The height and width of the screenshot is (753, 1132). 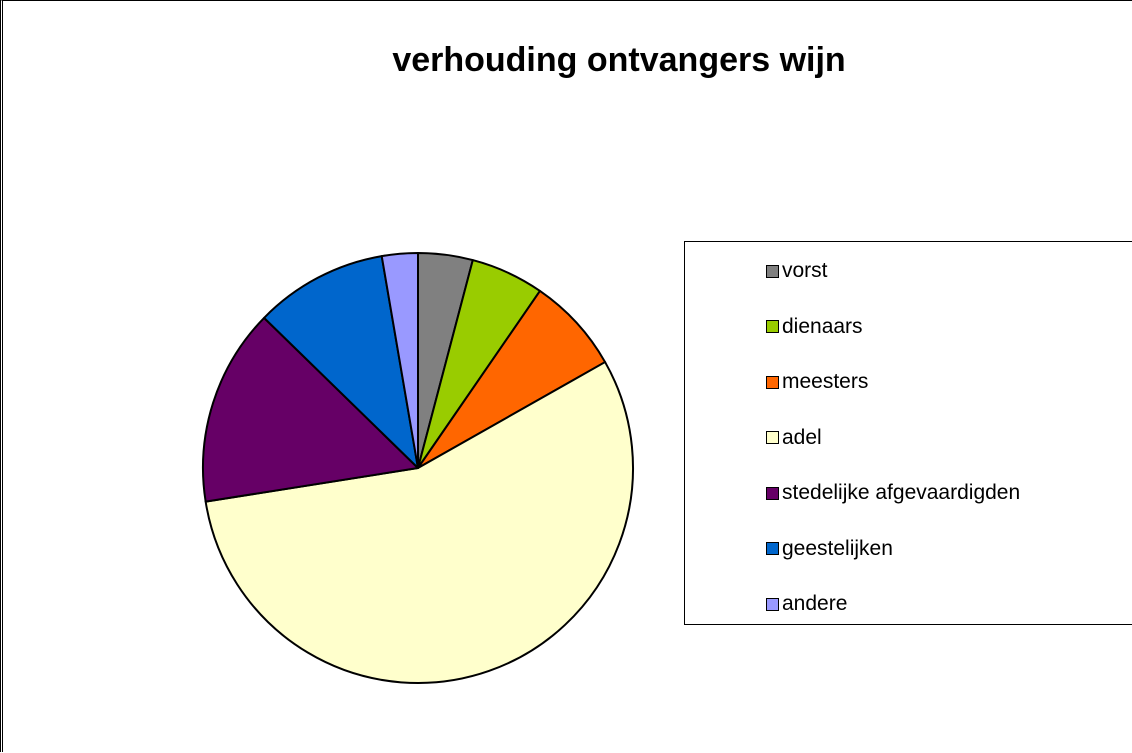 What do you see at coordinates (772, 271) in the screenshot?
I see `legend-swatch-vorst` at bounding box center [772, 271].